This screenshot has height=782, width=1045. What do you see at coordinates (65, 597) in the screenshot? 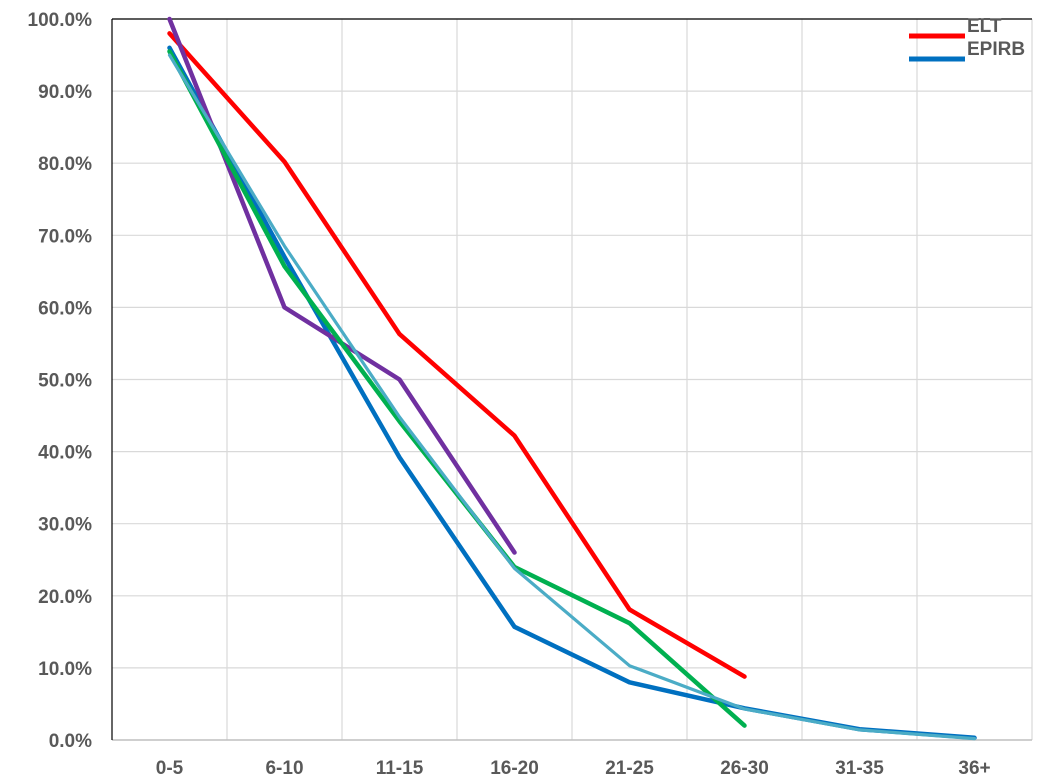
I see `y-tick-label: 20.0%` at bounding box center [65, 597].